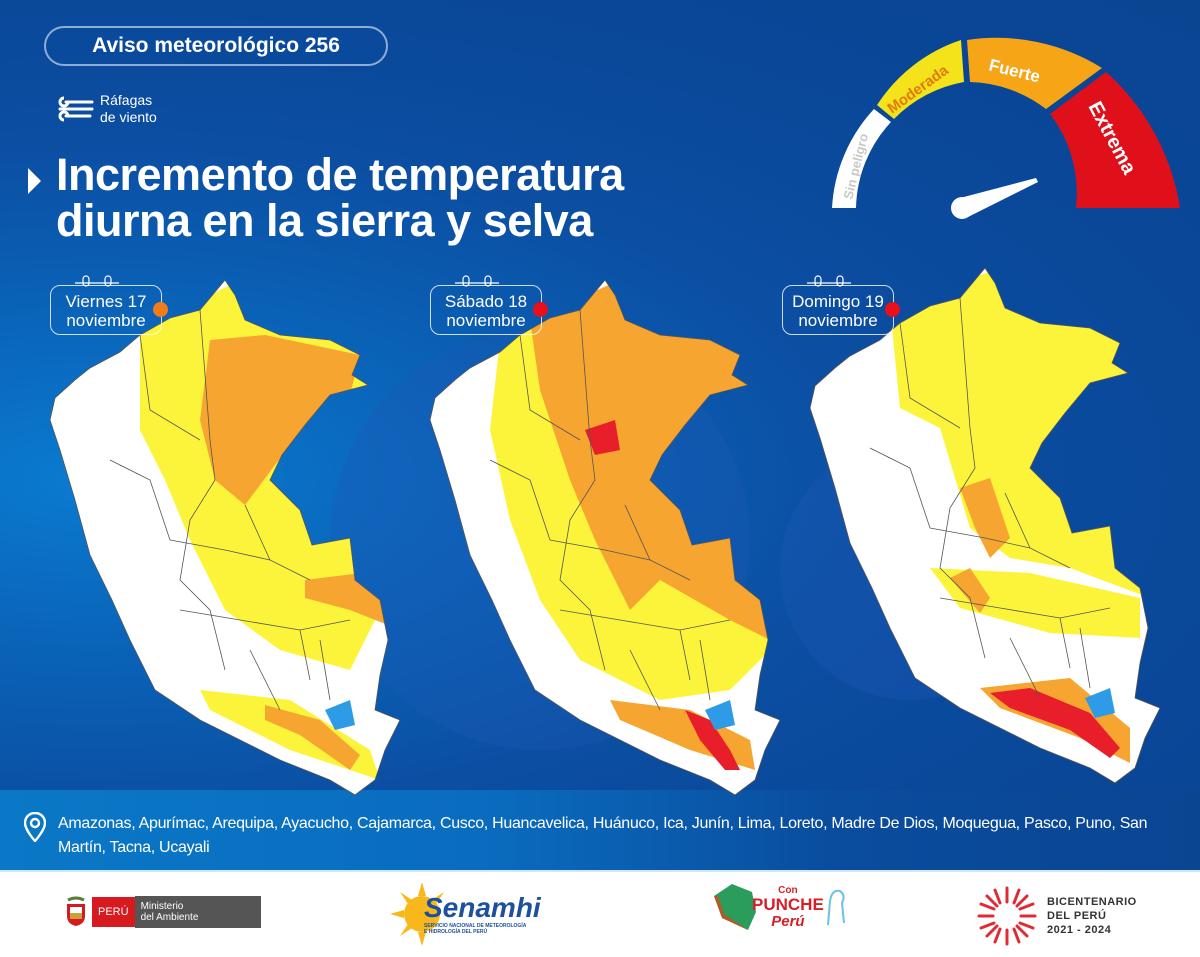 The image size is (1200, 957). Describe the element at coordinates (76, 109) in the screenshot. I see `wind-icon` at that location.